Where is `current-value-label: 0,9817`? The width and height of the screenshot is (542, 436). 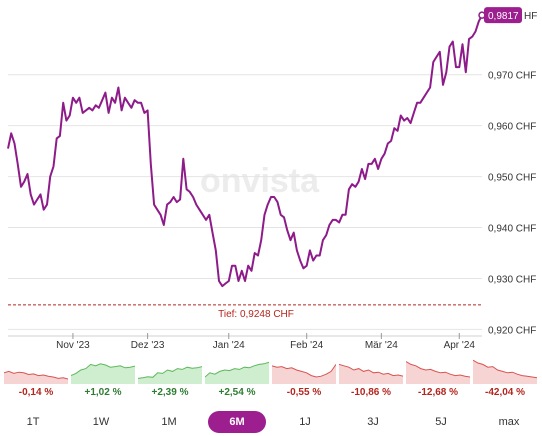 current-value-label: 0,9817 is located at coordinates (503, 16).